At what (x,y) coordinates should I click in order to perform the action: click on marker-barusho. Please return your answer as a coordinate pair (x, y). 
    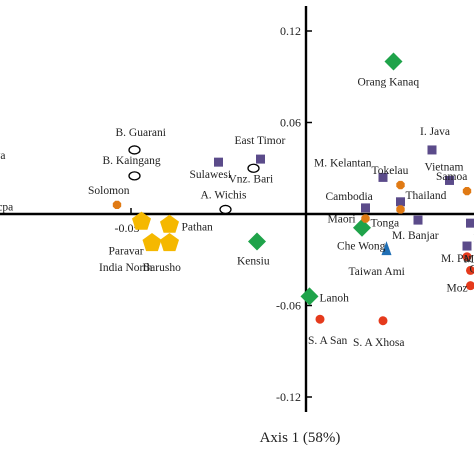
    Looking at the image, I should click on (169, 242).